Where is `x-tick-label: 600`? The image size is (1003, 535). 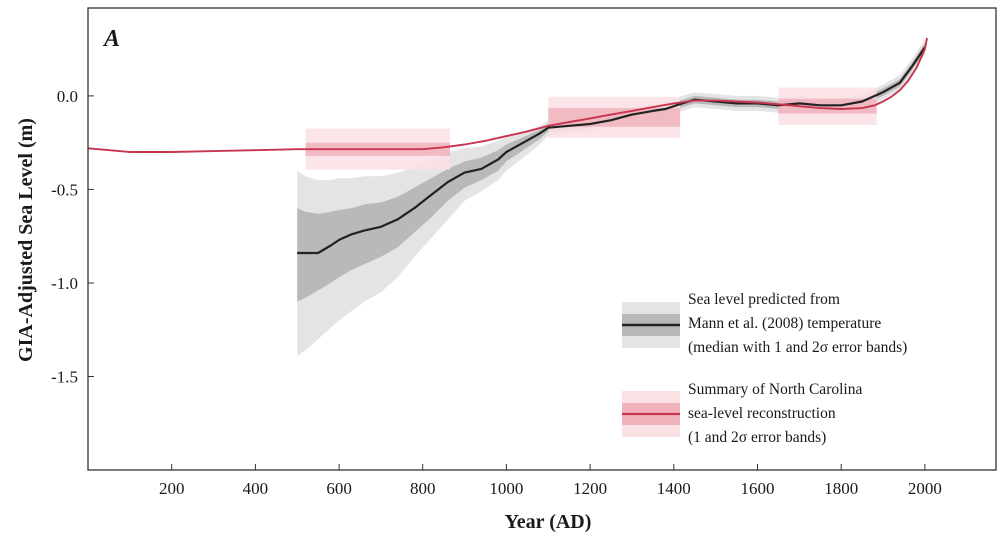
x-tick-label: 600 is located at coordinates (339, 488).